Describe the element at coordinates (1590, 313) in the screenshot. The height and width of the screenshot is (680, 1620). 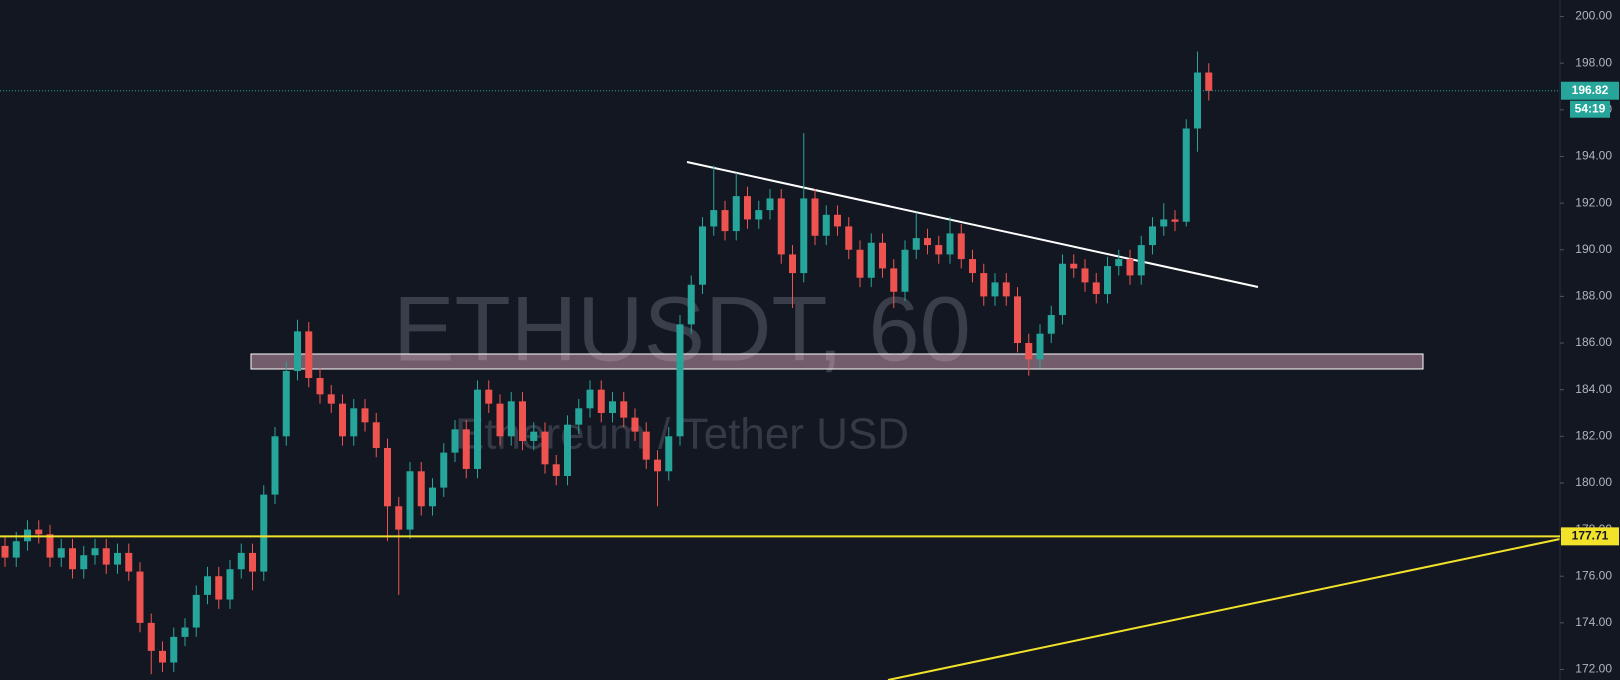
I see `price-tags: 177.71 196.82 54:19` at that location.